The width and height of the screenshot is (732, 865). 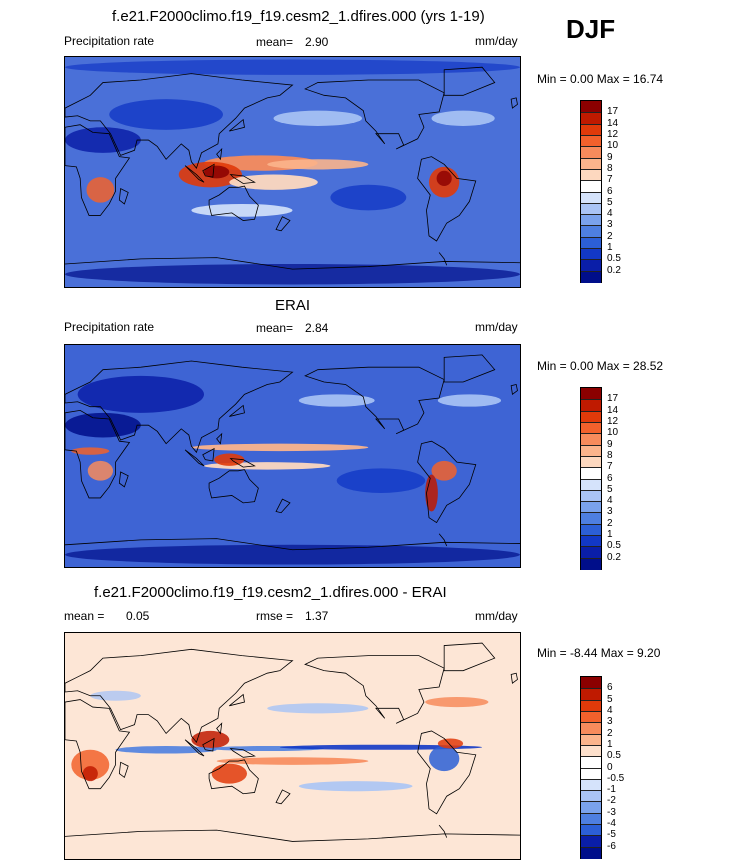 I want to click on colorbar-level-label: 8, so click(x=610, y=455).